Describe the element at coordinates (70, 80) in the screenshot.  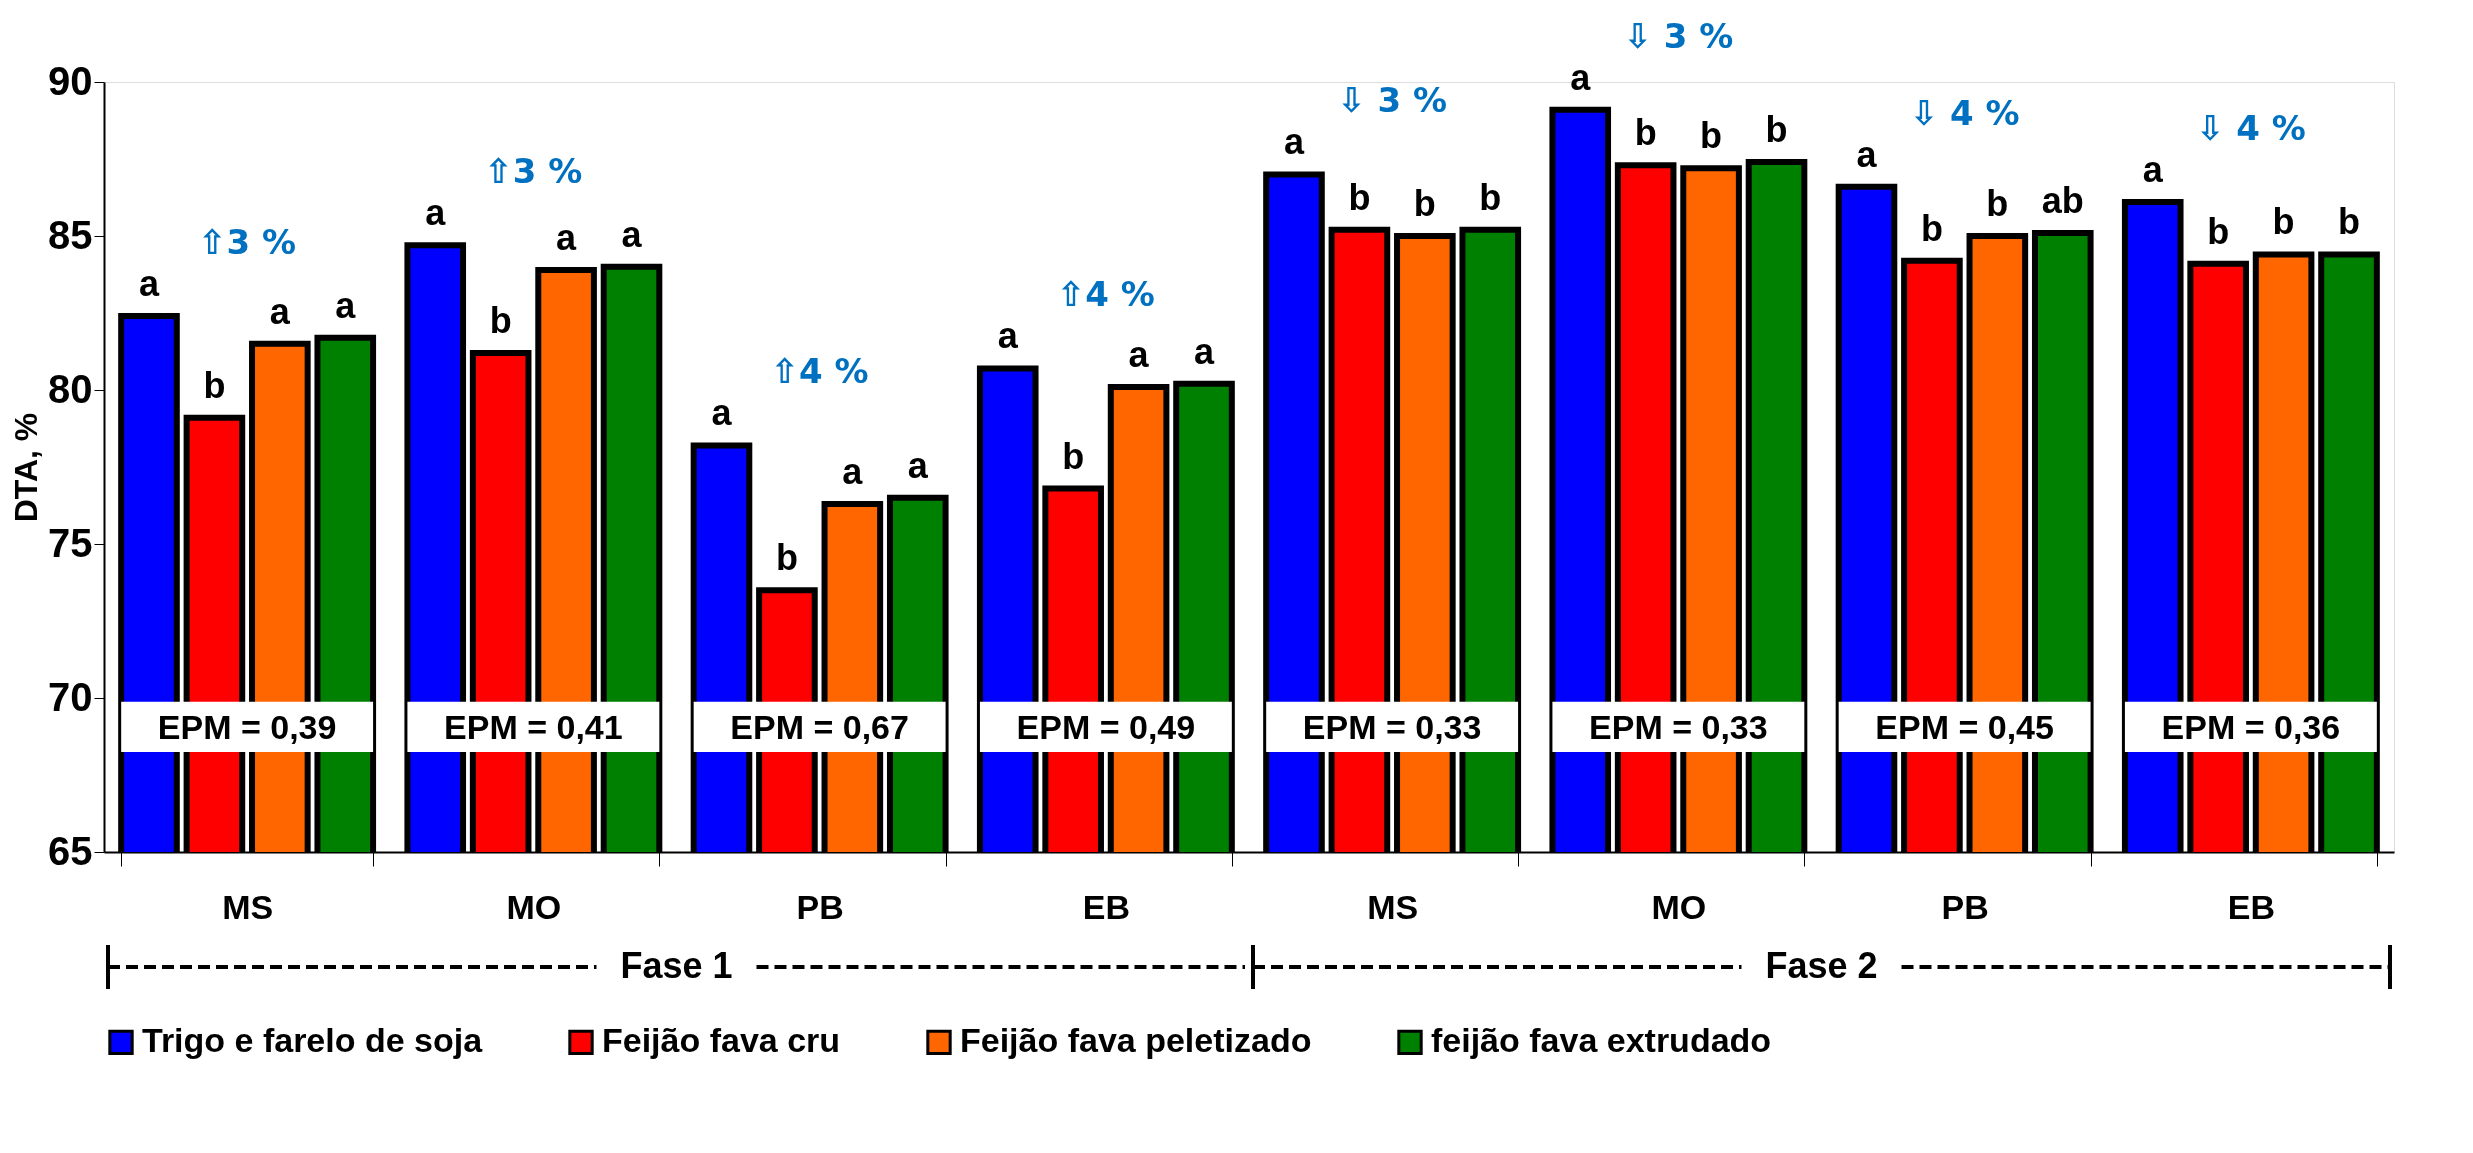
I see `y-tick-label: 90` at that location.